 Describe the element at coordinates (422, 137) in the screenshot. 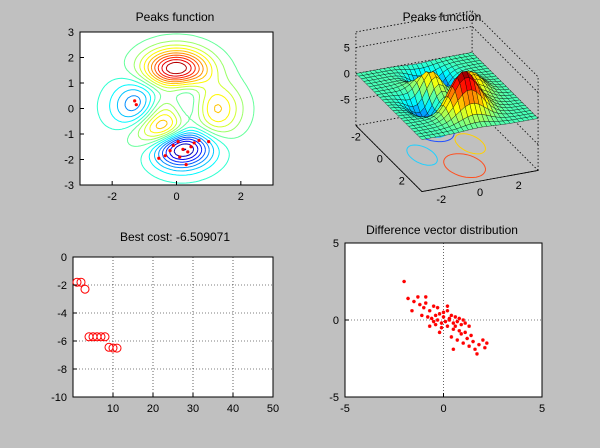

I see `surface-patch` at that location.